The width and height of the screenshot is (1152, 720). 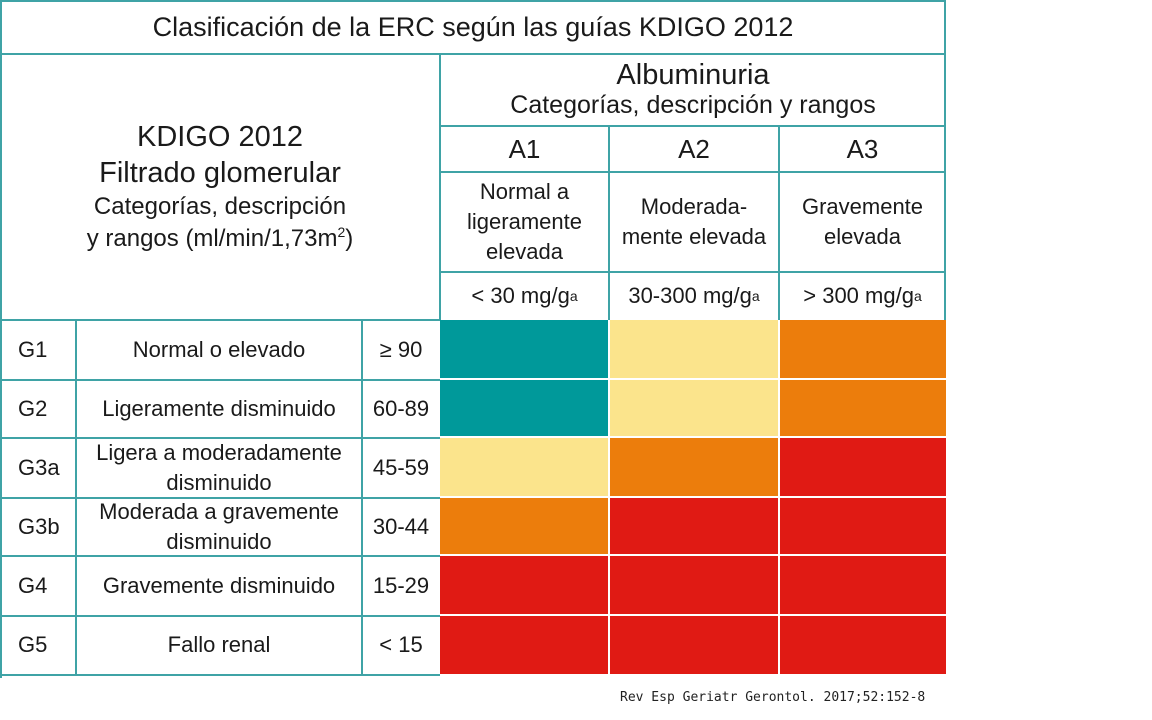 What do you see at coordinates (401, 408) in the screenshot?
I see `row-range-g2: 60-89` at bounding box center [401, 408].